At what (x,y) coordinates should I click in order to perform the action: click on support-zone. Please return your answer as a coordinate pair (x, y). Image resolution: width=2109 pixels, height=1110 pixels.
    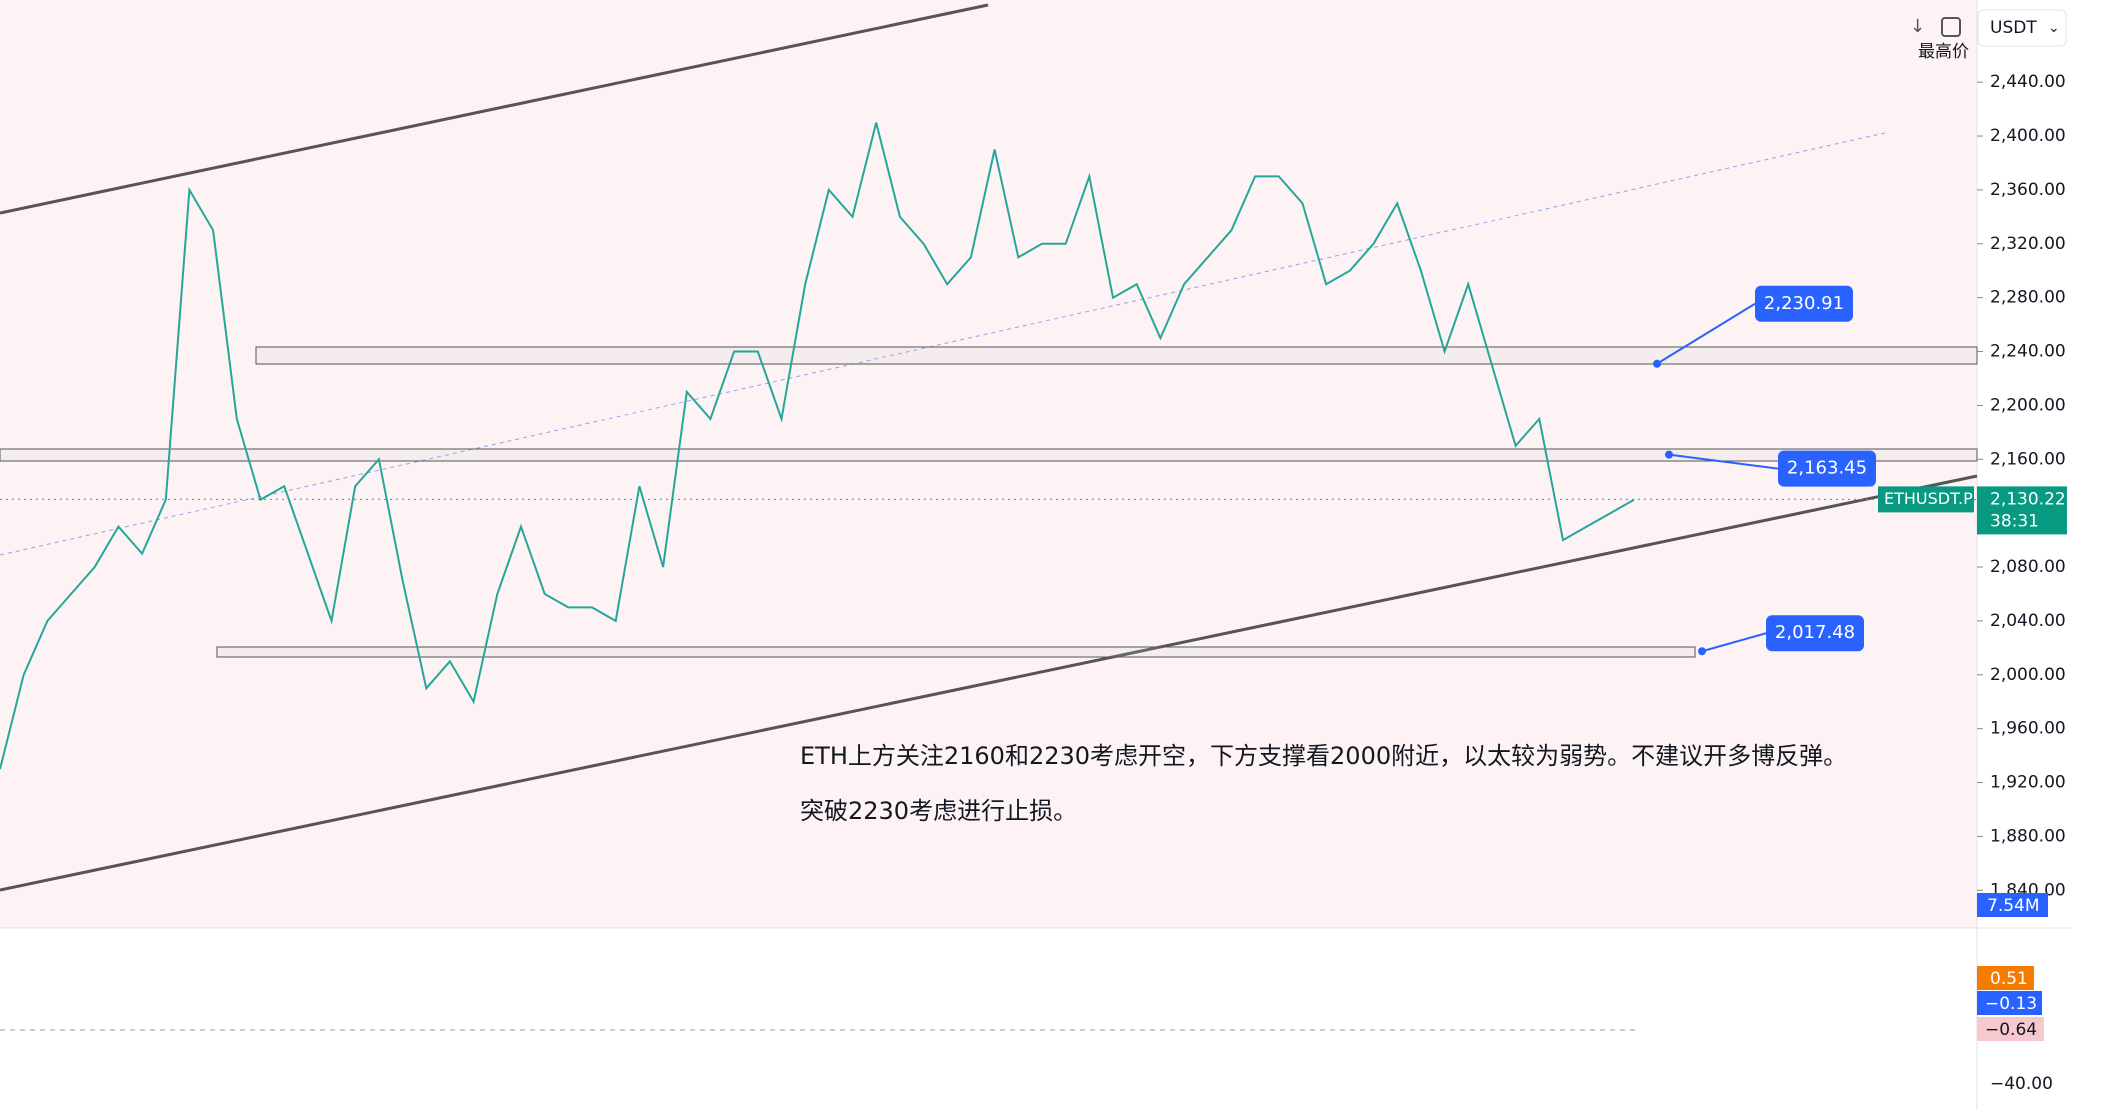
    Looking at the image, I should click on (956, 652).